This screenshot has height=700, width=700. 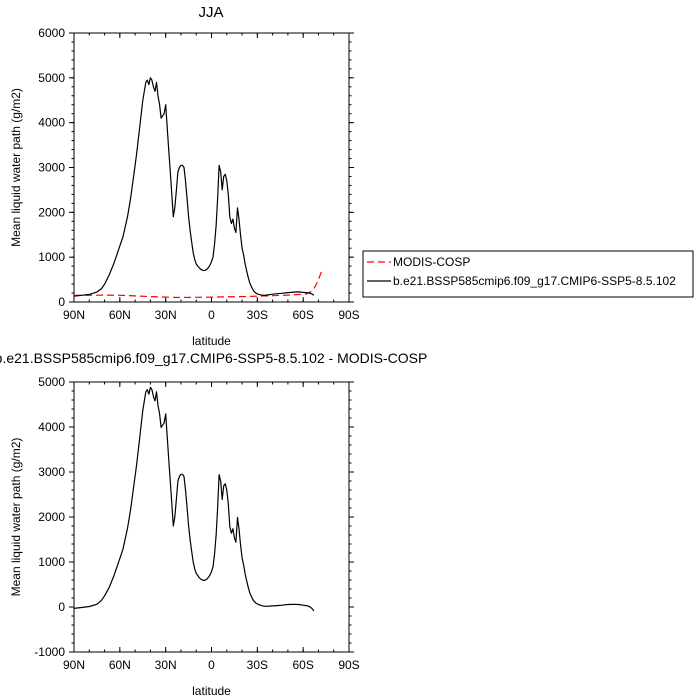 What do you see at coordinates (194, 187) in the screenshot?
I see `series-line-model` at bounding box center [194, 187].